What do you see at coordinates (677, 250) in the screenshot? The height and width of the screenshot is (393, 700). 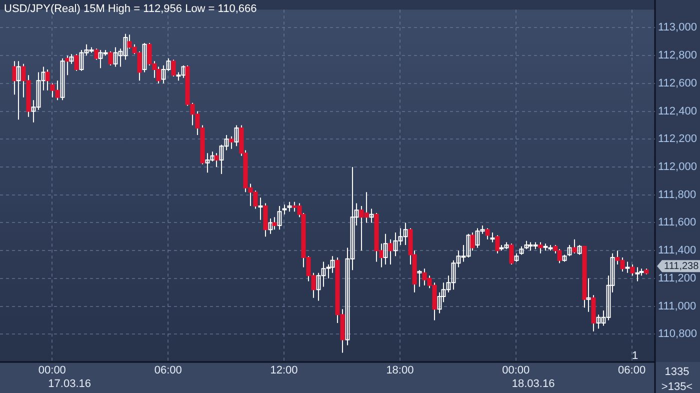 I see `y-tick-label: 111,400` at bounding box center [677, 250].